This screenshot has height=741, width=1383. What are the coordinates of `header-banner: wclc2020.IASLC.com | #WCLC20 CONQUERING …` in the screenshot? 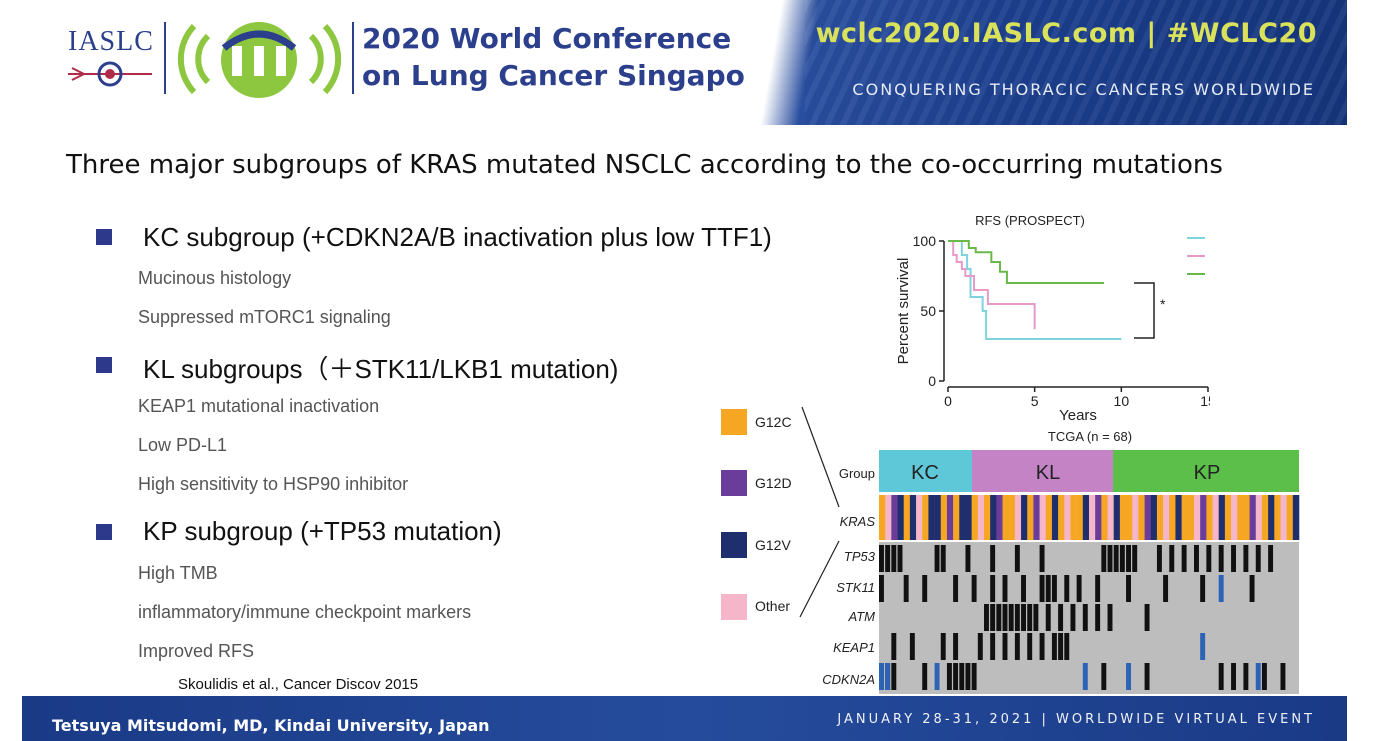 It's located at (1046, 62).